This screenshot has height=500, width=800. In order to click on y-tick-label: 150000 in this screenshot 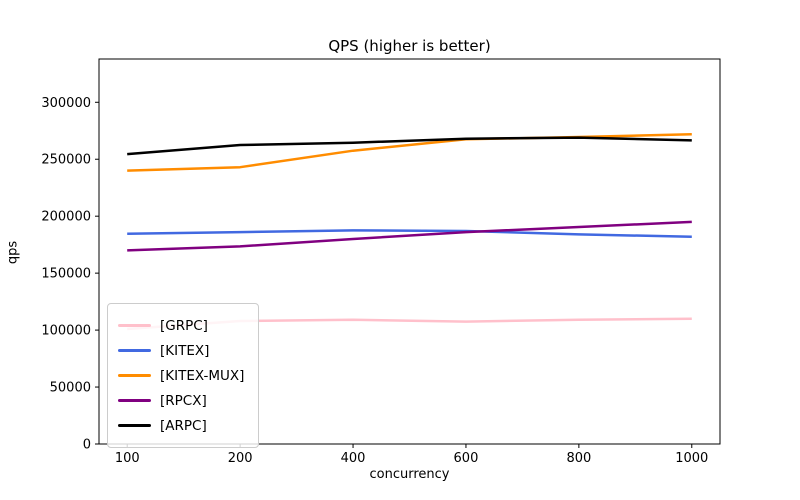, I will do `click(66, 274)`.